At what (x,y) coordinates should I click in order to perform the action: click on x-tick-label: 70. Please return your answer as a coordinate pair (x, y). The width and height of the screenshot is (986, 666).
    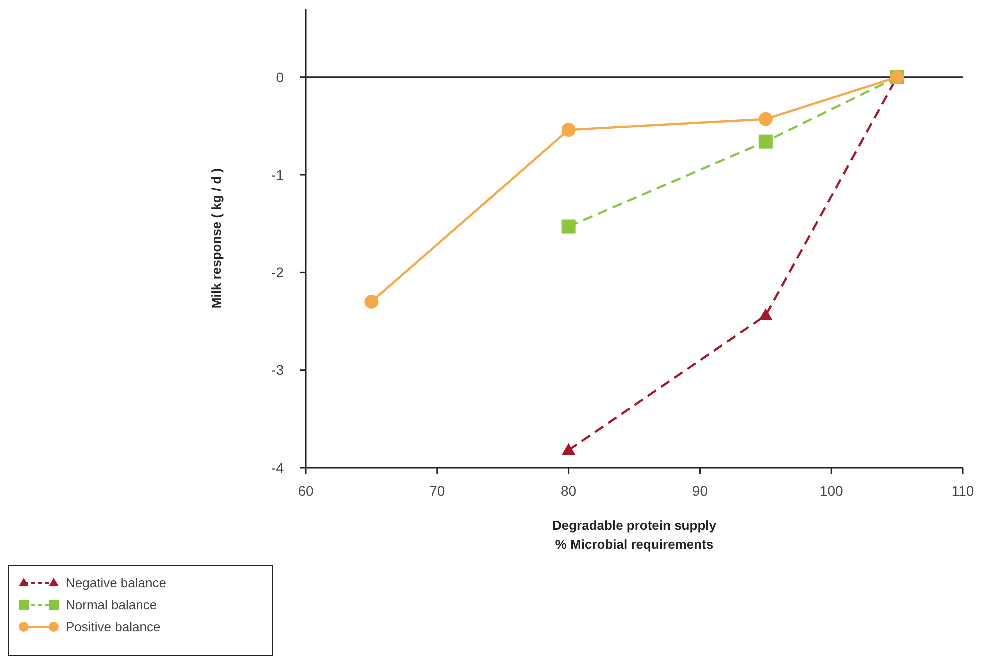
    Looking at the image, I should click on (438, 491).